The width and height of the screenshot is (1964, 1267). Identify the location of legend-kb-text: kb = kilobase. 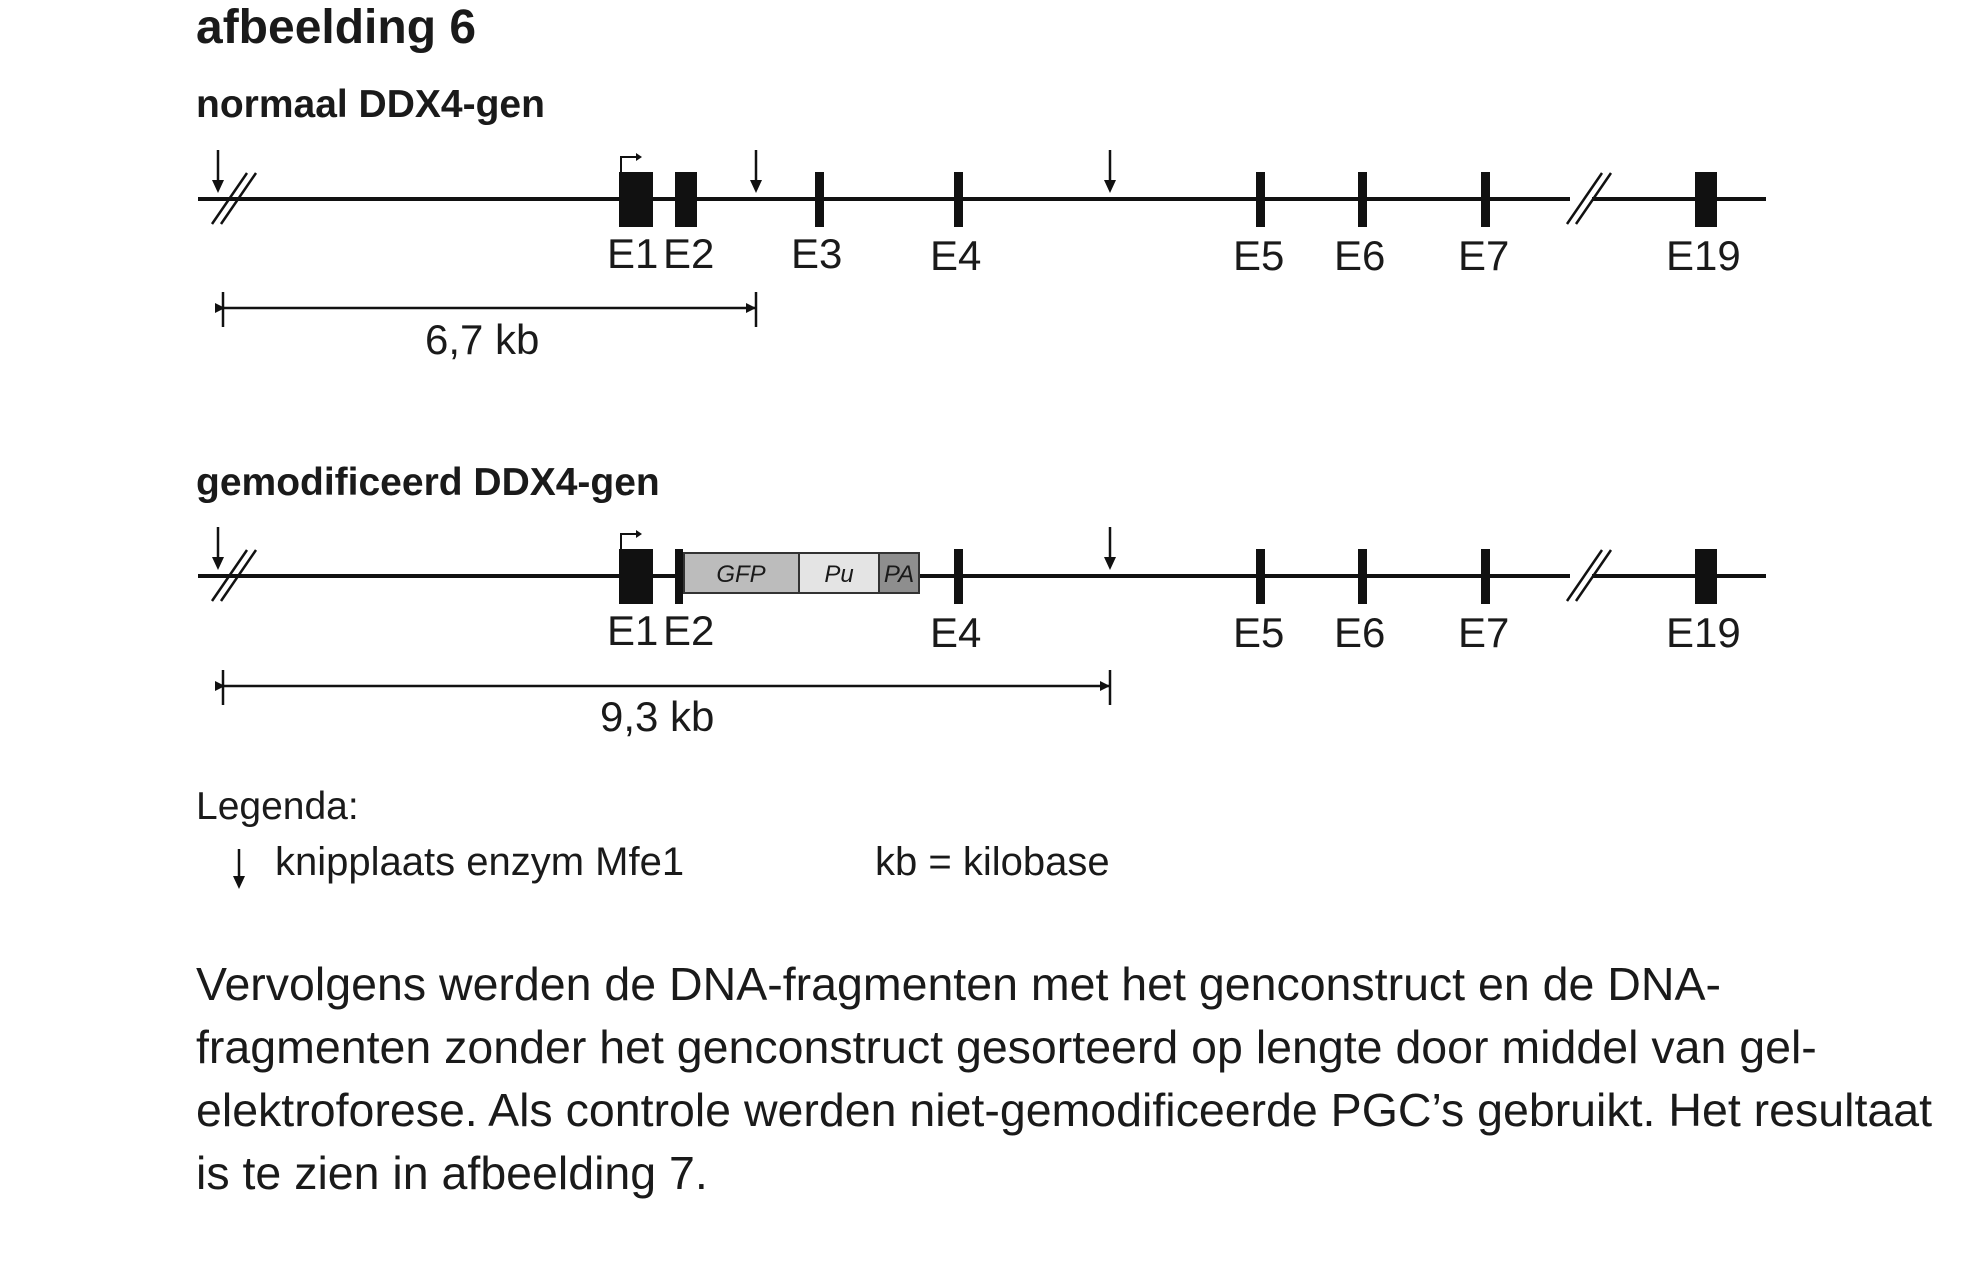
(992, 862).